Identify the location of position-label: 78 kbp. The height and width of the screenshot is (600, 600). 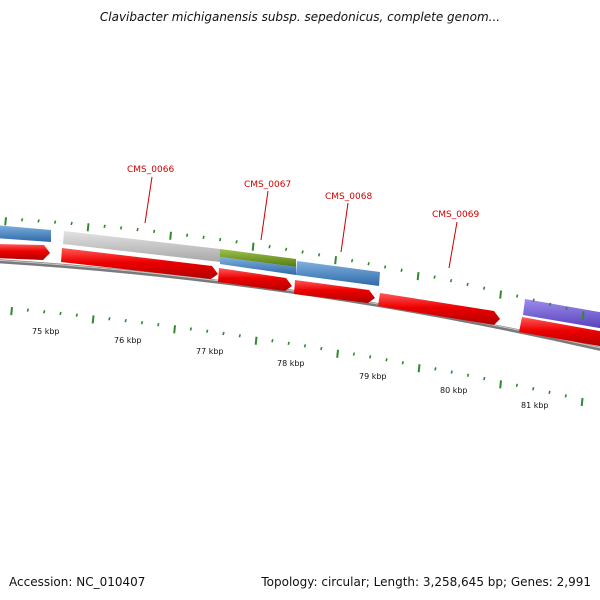
(291, 363).